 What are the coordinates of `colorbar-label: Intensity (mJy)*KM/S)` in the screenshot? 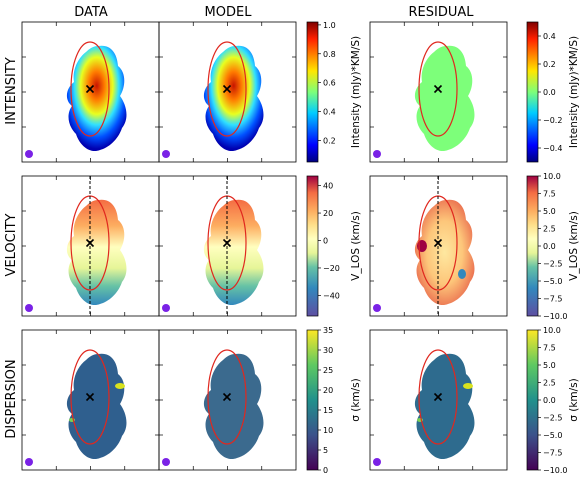 It's located at (356, 92).